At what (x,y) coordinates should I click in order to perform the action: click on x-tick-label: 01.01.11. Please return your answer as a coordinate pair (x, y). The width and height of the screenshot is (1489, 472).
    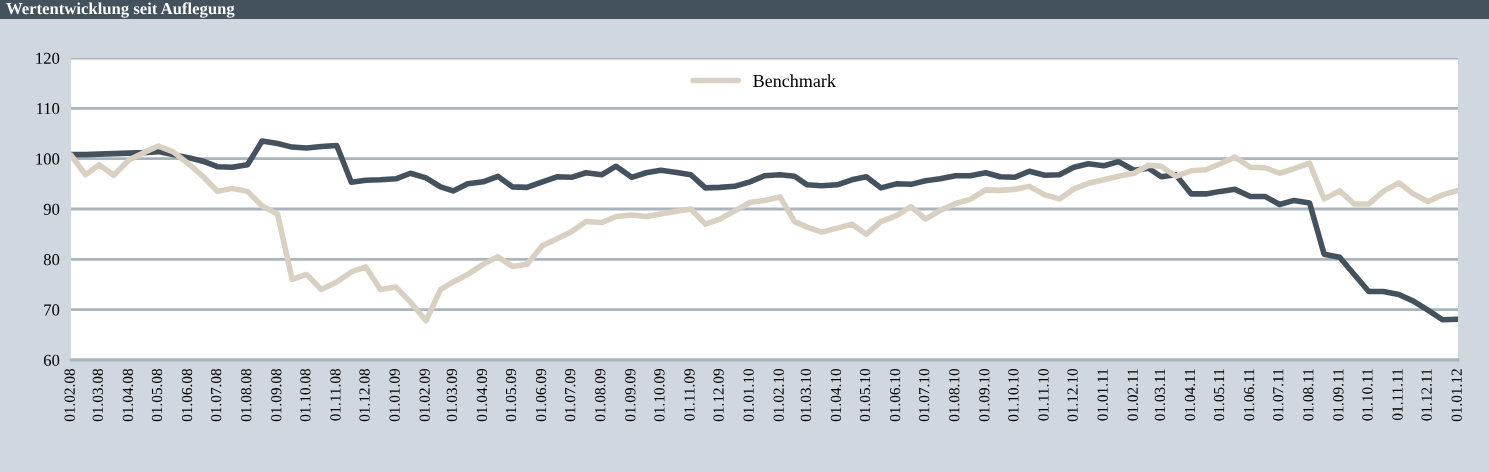
    Looking at the image, I should click on (1102, 395).